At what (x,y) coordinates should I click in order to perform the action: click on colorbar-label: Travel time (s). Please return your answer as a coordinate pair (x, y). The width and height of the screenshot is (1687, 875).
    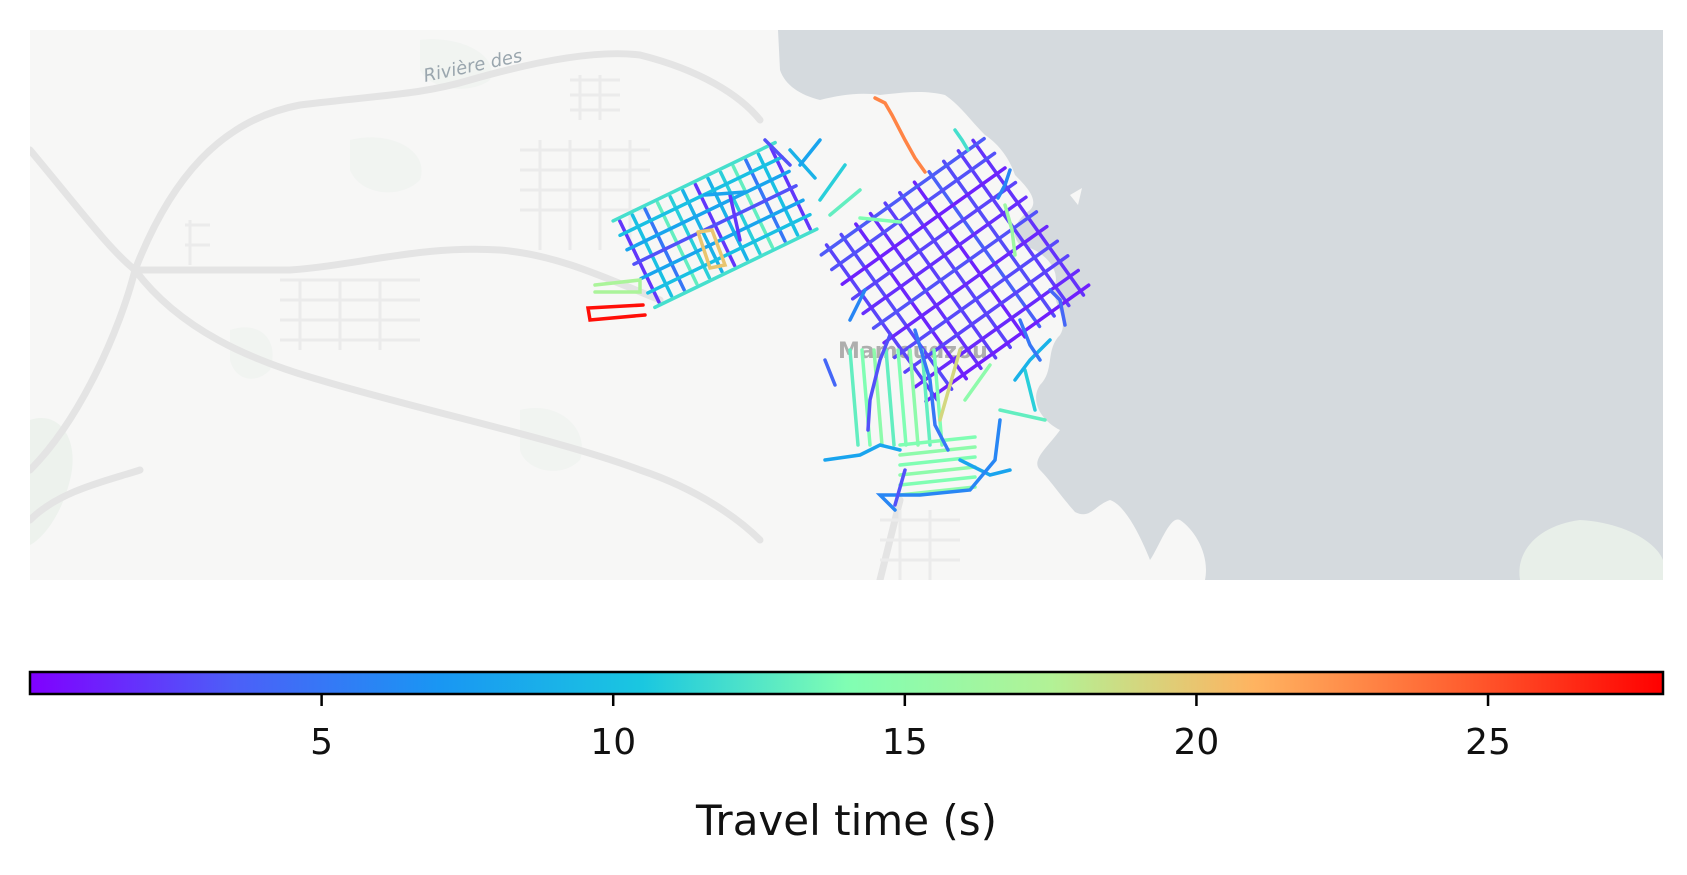
    Looking at the image, I should click on (846, 820).